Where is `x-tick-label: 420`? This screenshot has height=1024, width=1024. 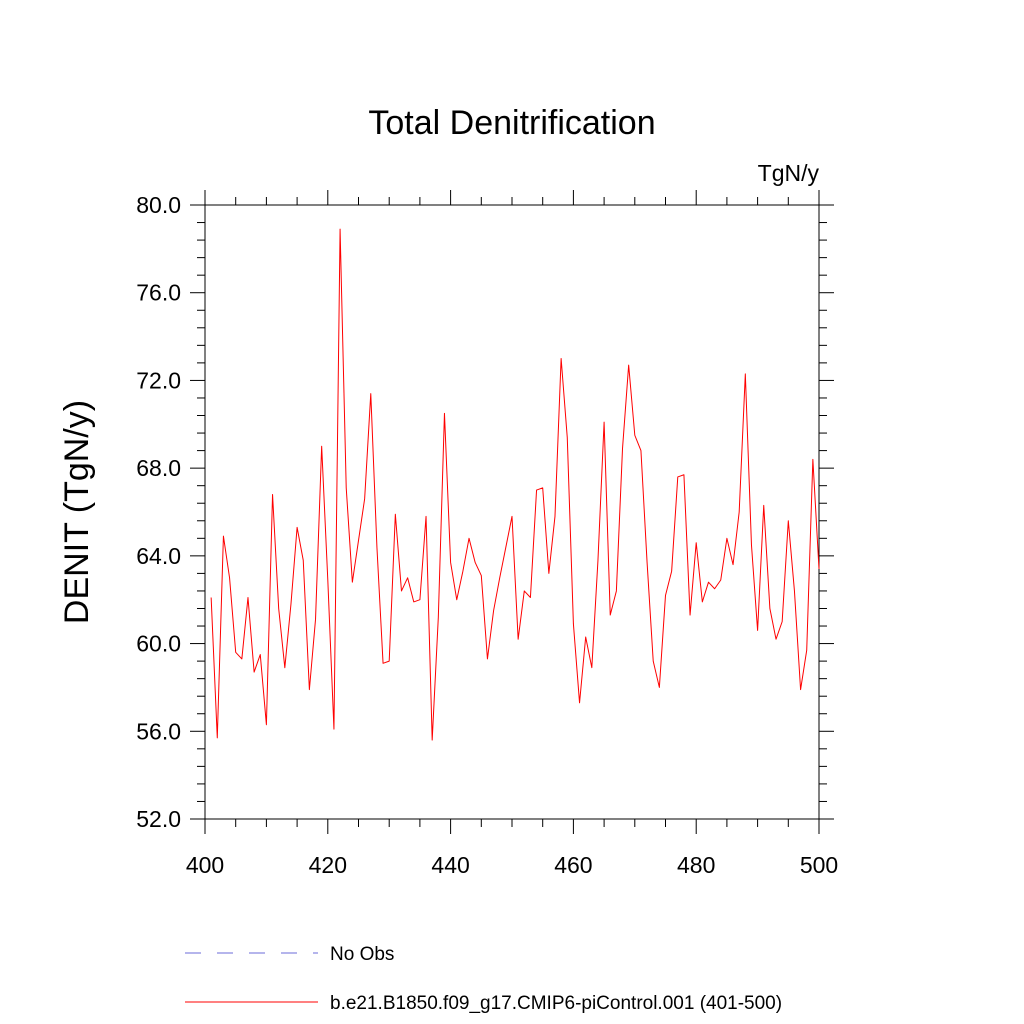
x-tick-label: 420 is located at coordinates (328, 865).